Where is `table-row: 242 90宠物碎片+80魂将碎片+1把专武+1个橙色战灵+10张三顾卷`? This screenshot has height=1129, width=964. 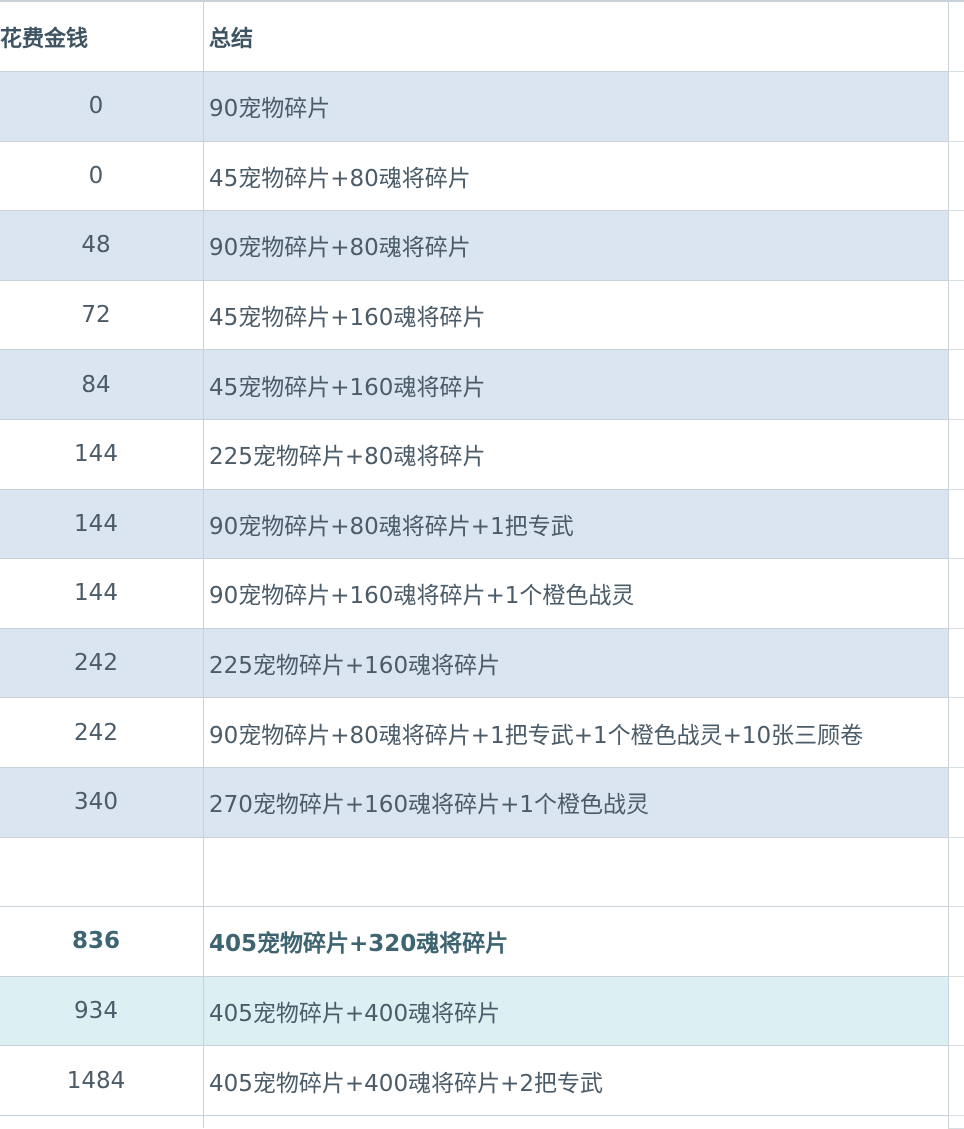 table-row: 242 90宠物碎片+80魂将碎片+1把专武+1个橙色战灵+10张三顾卷 is located at coordinates (482, 733).